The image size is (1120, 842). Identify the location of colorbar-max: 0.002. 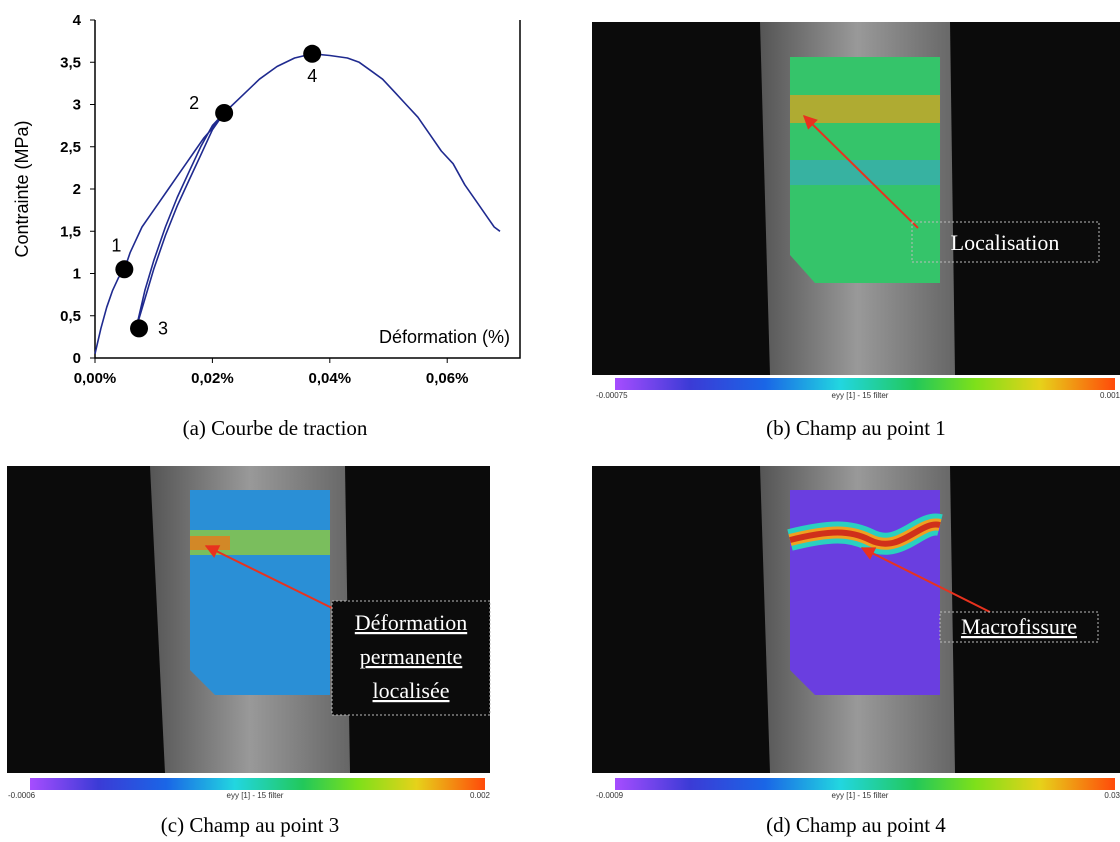
(480, 795).